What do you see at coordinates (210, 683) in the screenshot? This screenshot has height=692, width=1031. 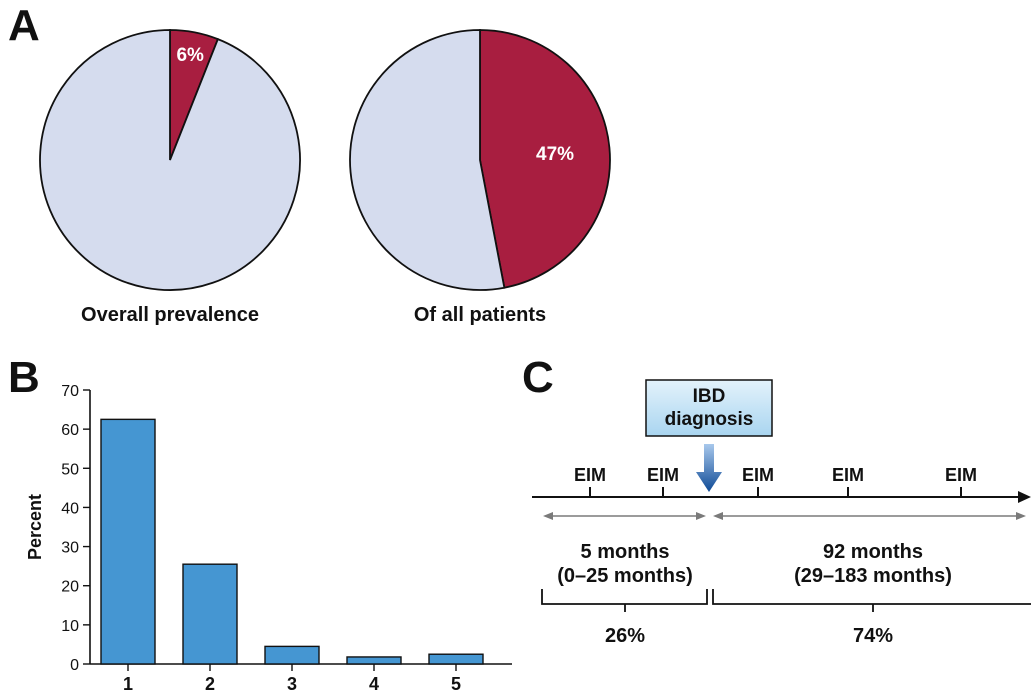 I see `x-tick-label: 2` at bounding box center [210, 683].